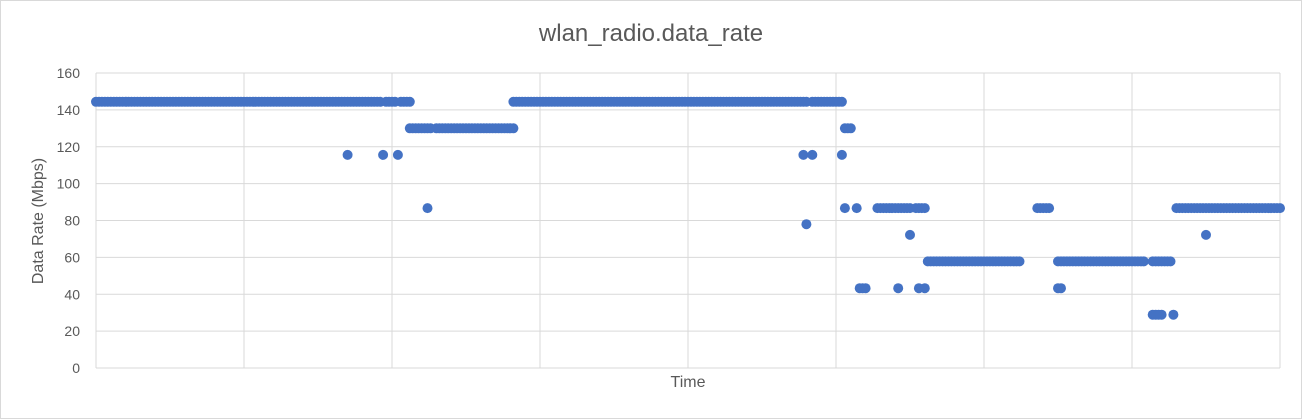 The height and width of the screenshot is (419, 1302). Describe the element at coordinates (72, 257) in the screenshot. I see `y-tick-label: 60` at that location.